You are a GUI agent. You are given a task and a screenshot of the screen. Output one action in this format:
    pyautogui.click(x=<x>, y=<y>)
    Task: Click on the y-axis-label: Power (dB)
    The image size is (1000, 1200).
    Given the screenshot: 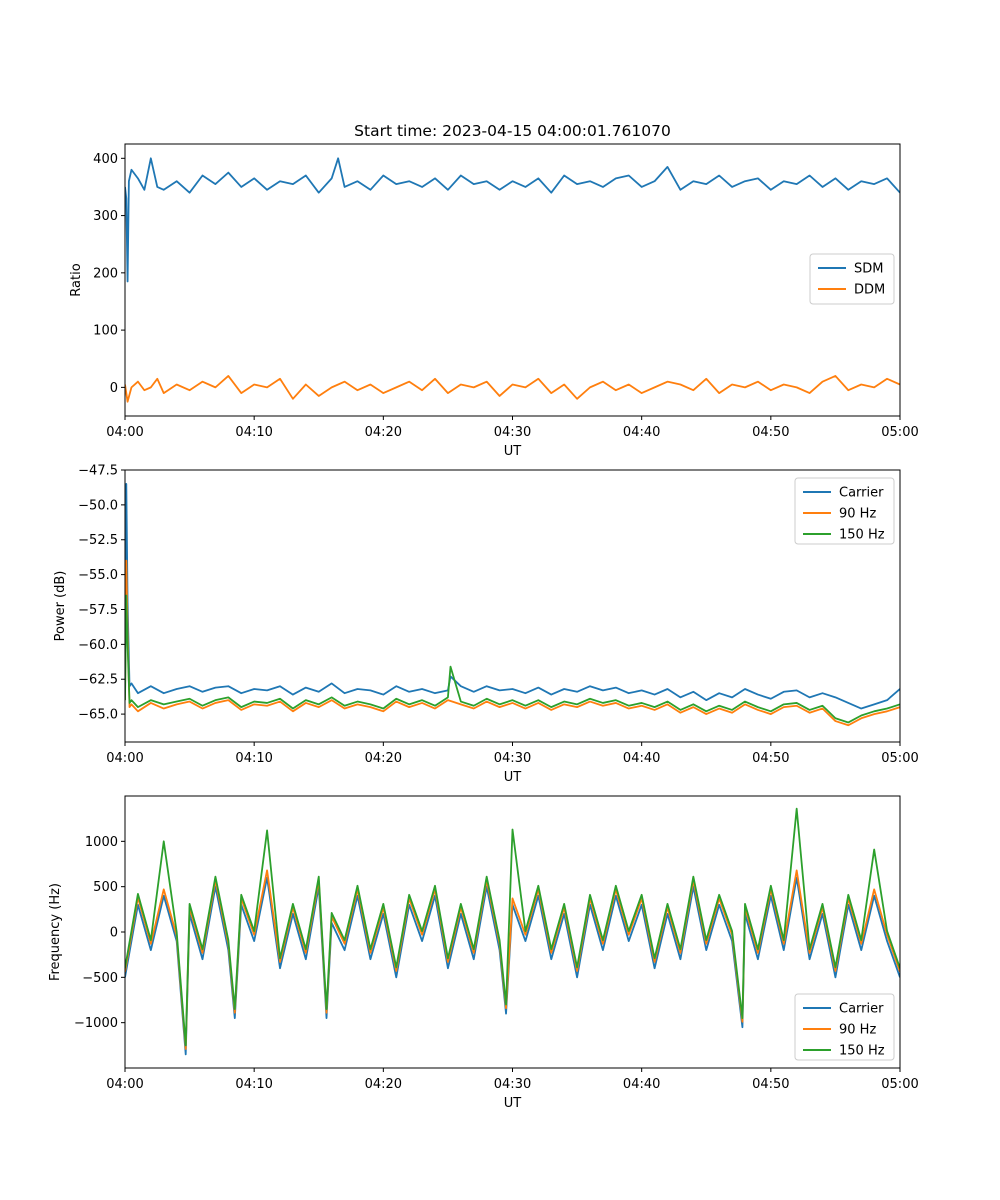 What is the action you would take?
    pyautogui.click(x=60, y=606)
    